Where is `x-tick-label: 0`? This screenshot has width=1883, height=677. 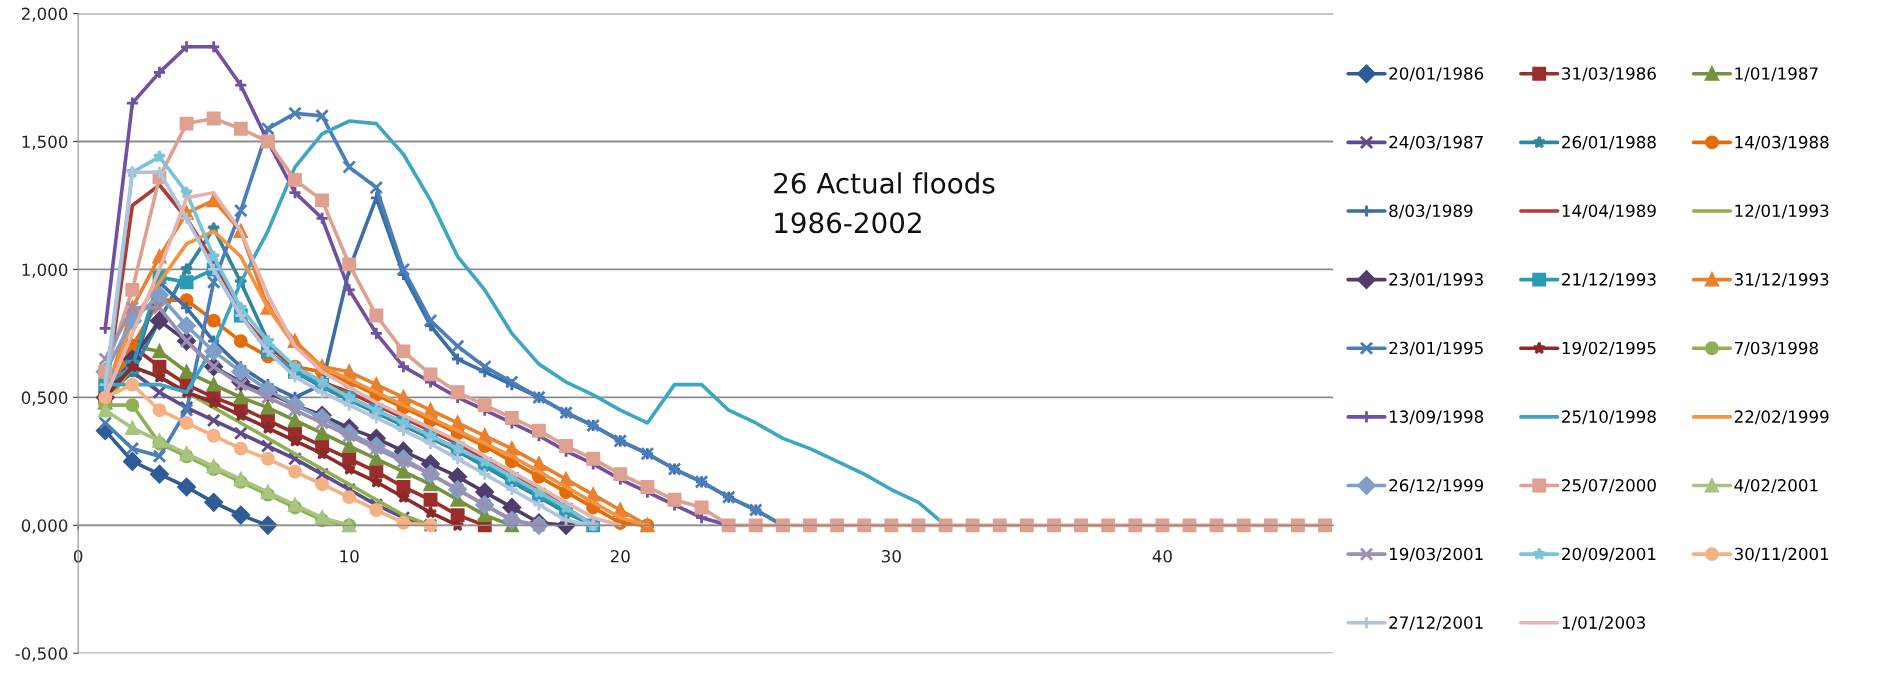 x-tick-label: 0 is located at coordinates (78, 556).